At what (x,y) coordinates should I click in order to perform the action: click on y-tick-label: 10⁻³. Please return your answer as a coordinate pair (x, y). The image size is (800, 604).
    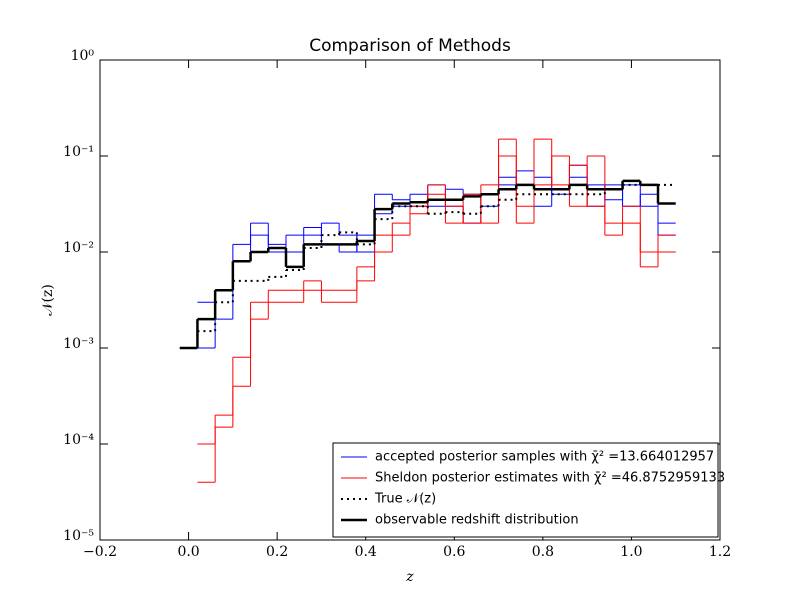
    Looking at the image, I should click on (78, 344).